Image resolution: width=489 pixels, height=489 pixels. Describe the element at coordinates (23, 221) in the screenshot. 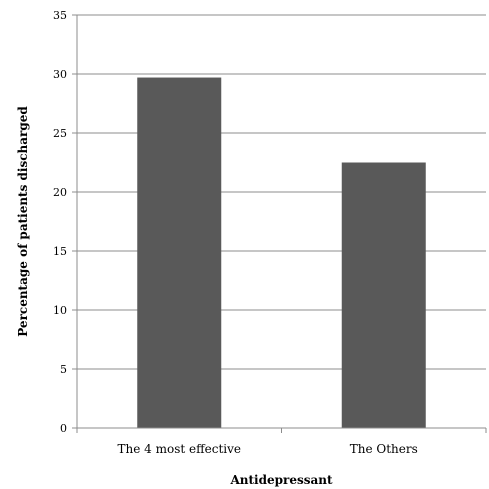

I see `y-axis-title: Percentage of patients discharged` at that location.